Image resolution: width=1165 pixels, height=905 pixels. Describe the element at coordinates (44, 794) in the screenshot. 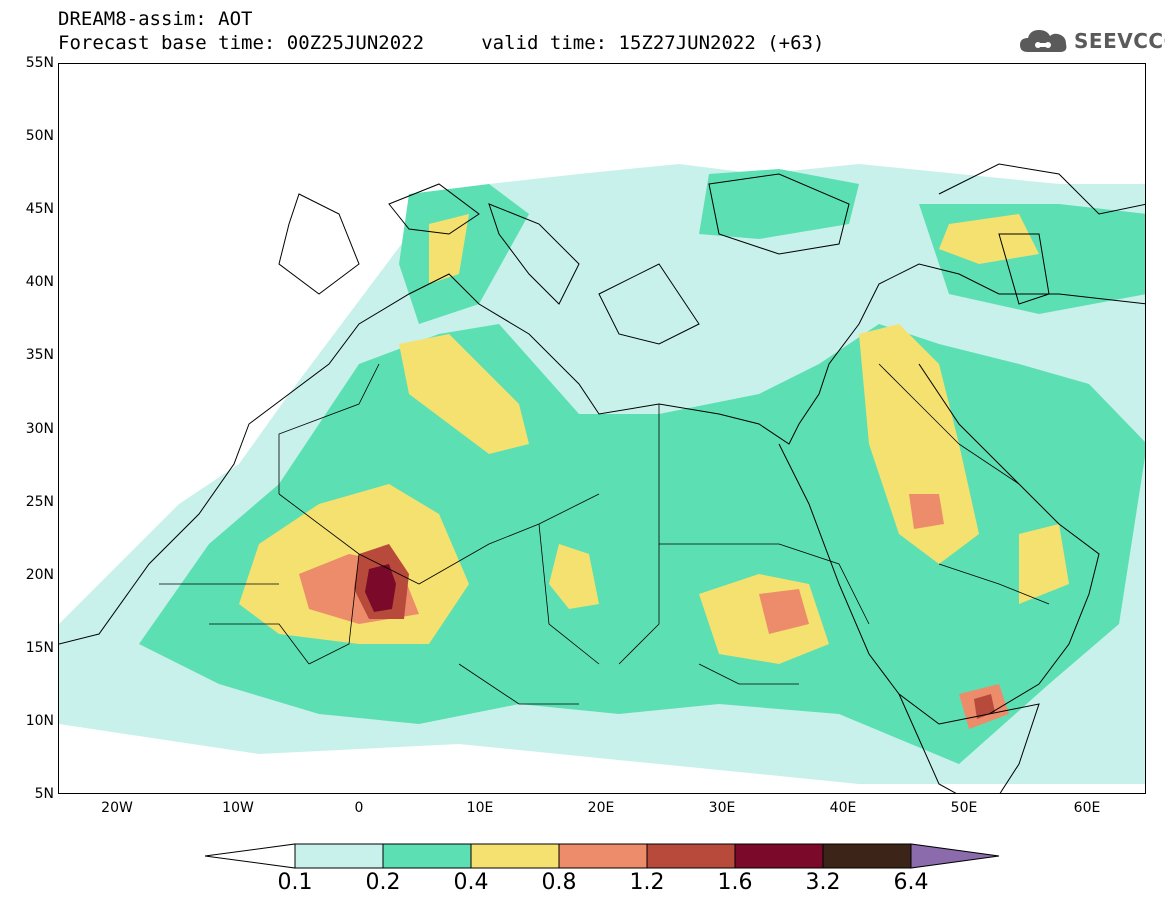

I see `lat-label-5n: 5N` at that location.